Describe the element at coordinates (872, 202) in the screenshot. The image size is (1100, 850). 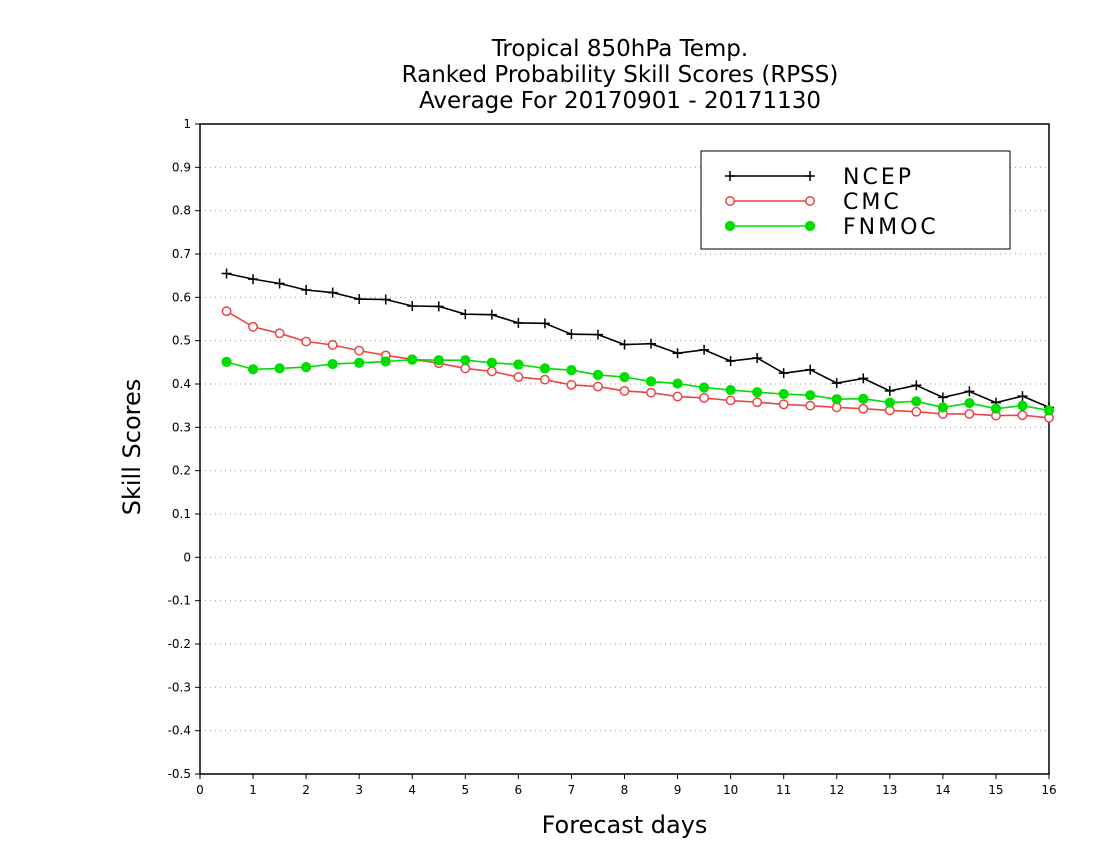
I see `legend-label-cmc: CMC` at that location.